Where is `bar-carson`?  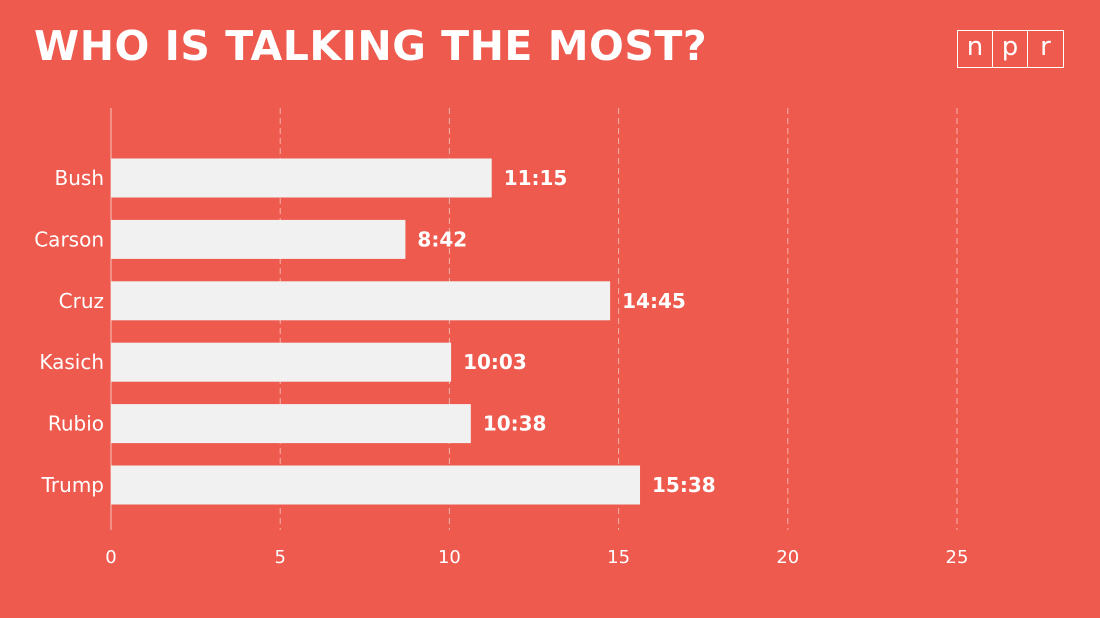
bar-carson is located at coordinates (258, 239).